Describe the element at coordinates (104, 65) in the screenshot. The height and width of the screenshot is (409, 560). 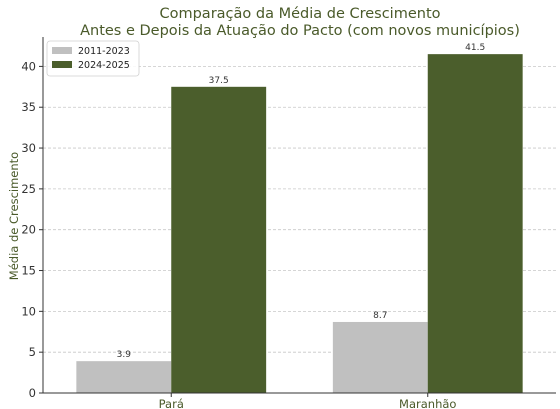
I see `legend-label: 2024-2025` at that location.